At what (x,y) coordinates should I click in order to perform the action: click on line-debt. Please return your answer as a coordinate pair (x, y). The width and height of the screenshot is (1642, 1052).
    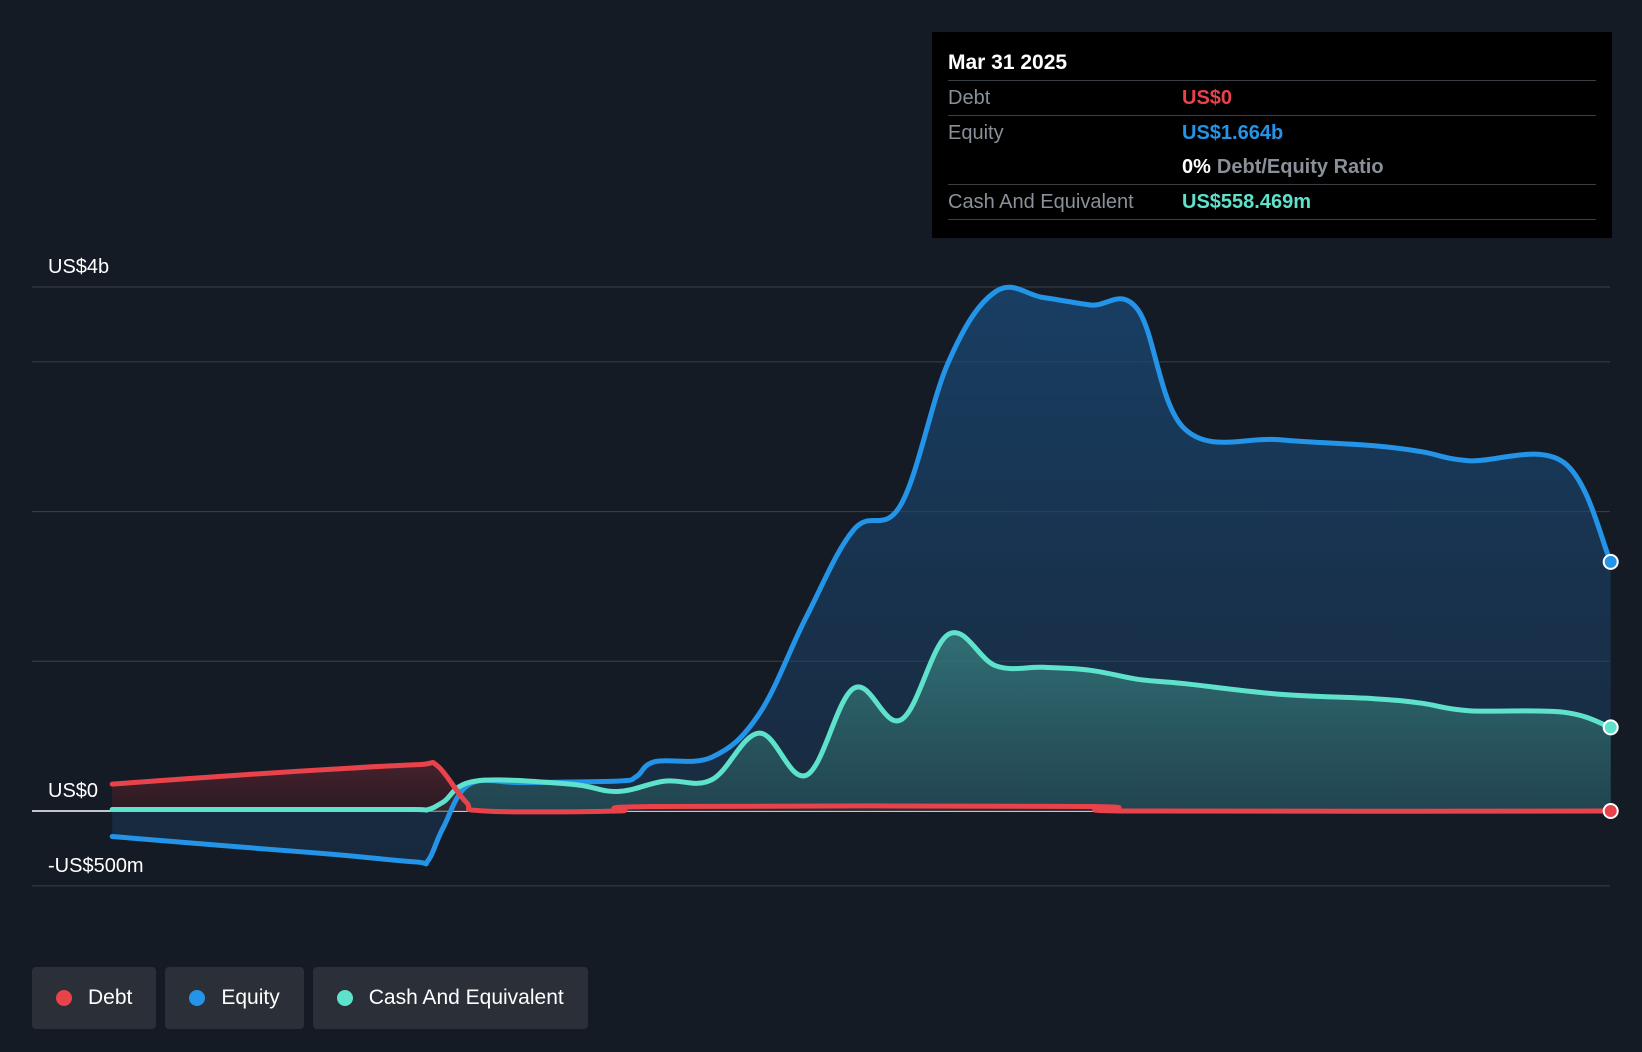
    Looking at the image, I should click on (861, 787).